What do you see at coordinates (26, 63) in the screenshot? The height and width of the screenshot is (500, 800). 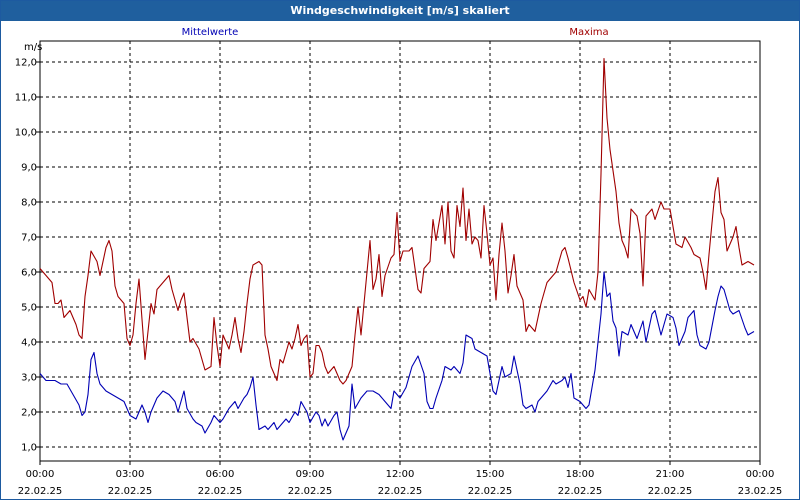 I see `y-tick-label: 12,0` at bounding box center [26, 63].